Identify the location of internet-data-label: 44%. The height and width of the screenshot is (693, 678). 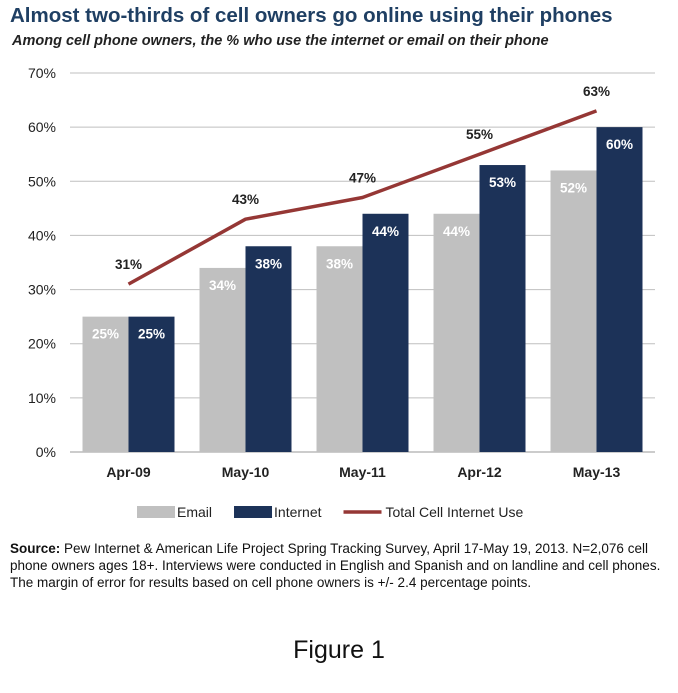
(385, 231).